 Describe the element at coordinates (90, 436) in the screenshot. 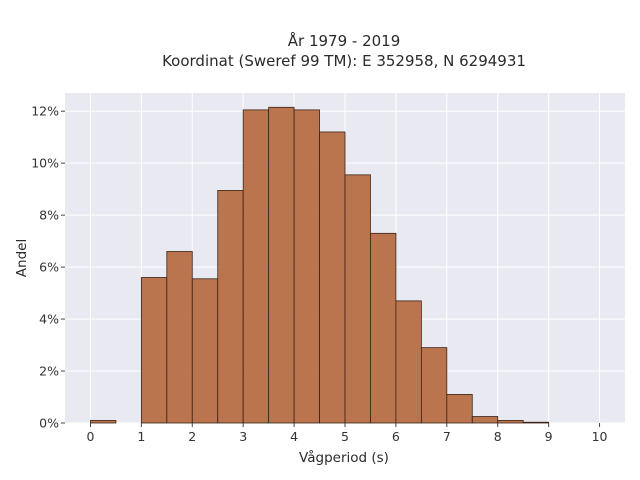

I see `x-tick-label: 0` at that location.